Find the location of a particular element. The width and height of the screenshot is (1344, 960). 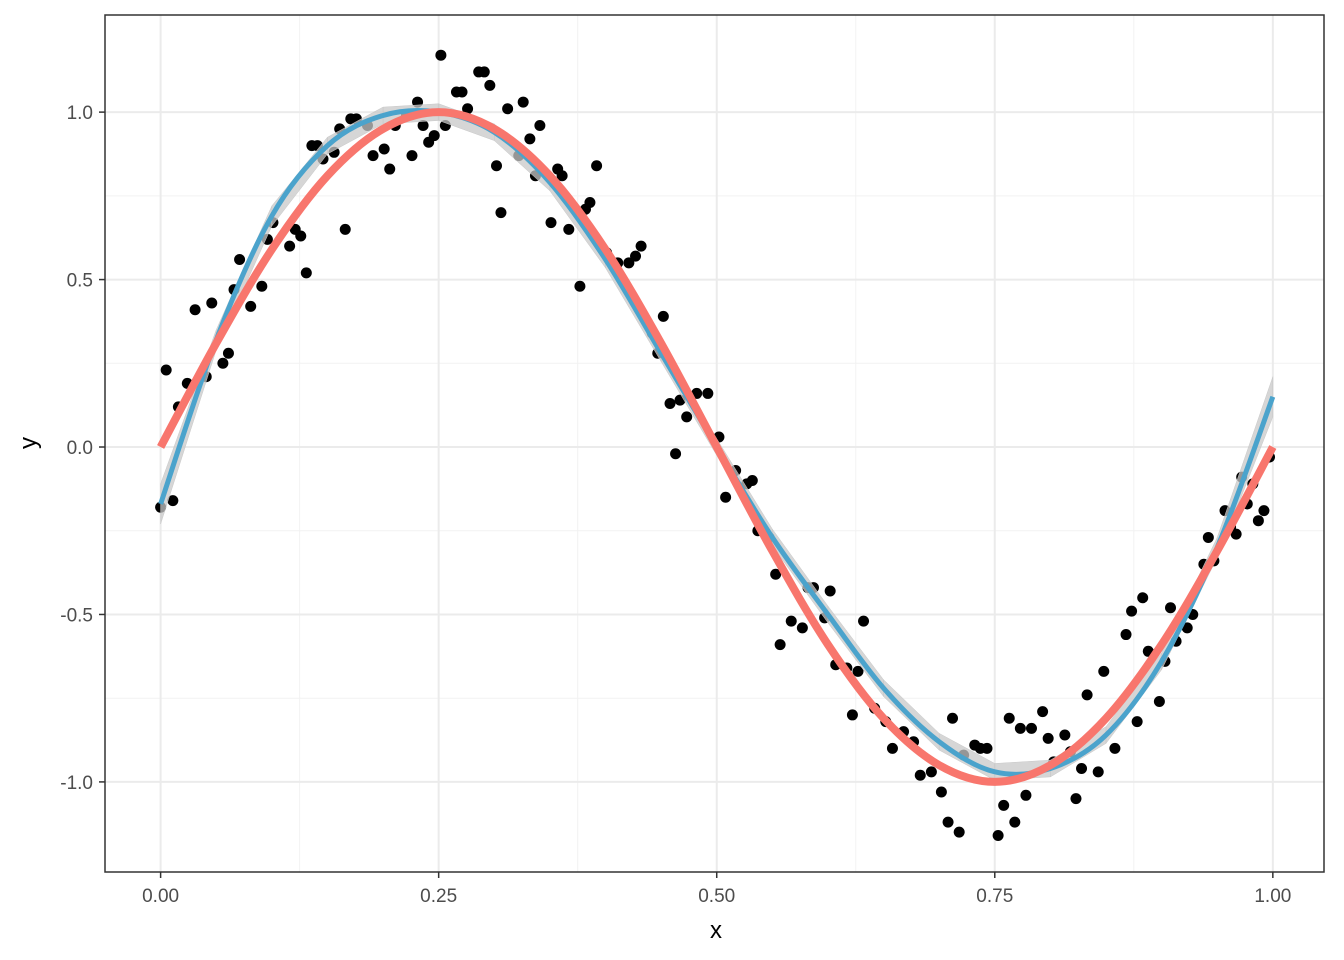

x-tick-label: 0.25 is located at coordinates (438, 896).